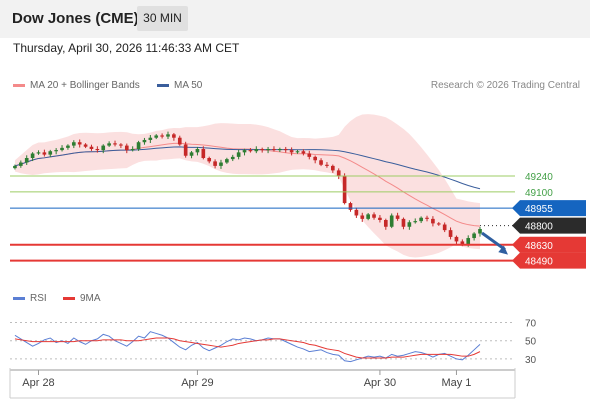 The width and height of the screenshot is (590, 400). I want to click on current-price-tag, so click(549, 208).